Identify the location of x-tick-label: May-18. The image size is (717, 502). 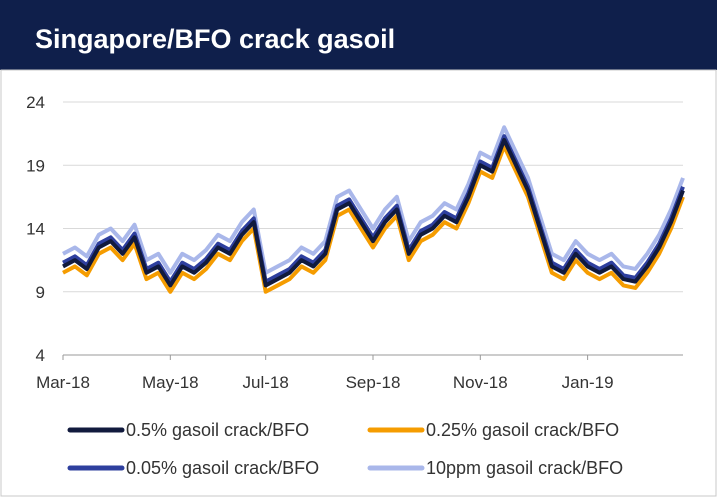
(170, 382).